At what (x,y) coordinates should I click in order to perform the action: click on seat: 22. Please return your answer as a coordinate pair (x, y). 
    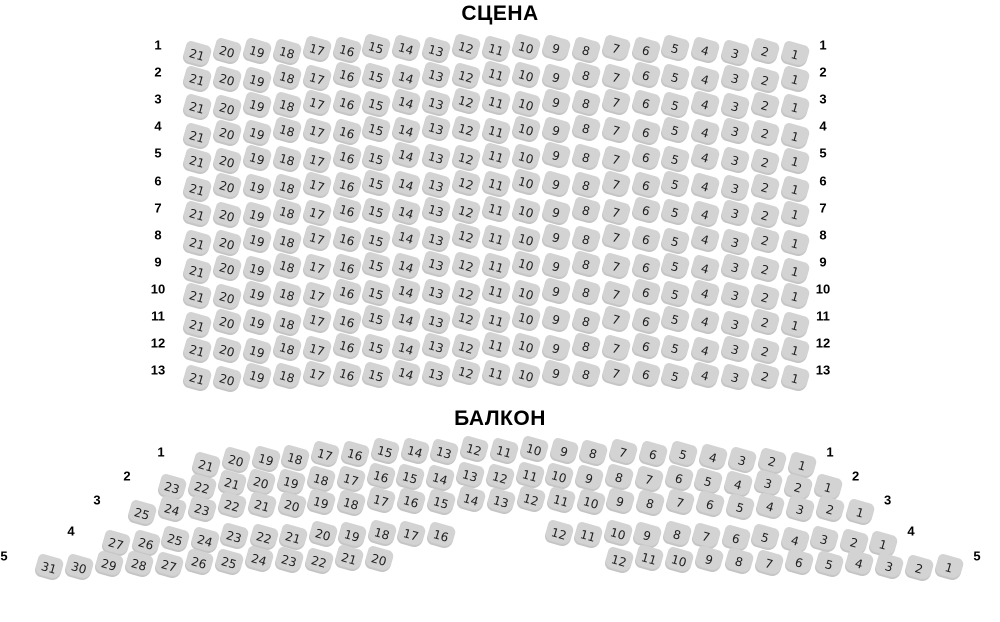
    Looking at the image, I should click on (319, 561).